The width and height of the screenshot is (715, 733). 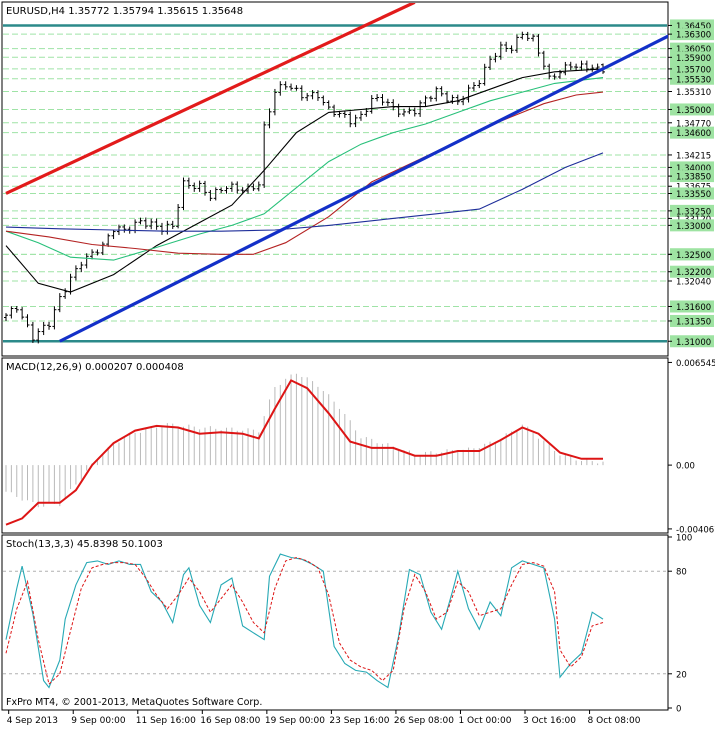 I want to click on price-tick-label: 1.31000, so click(x=693, y=343).